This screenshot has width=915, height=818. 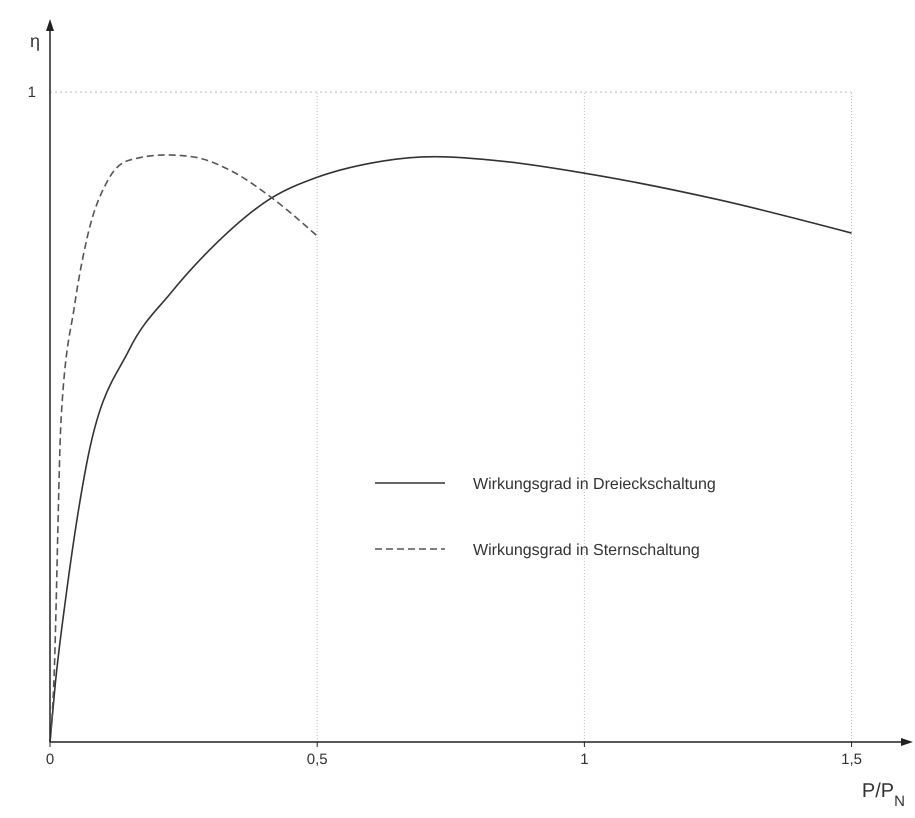 What do you see at coordinates (50, 759) in the screenshot?
I see `x-tick-label: 0` at bounding box center [50, 759].